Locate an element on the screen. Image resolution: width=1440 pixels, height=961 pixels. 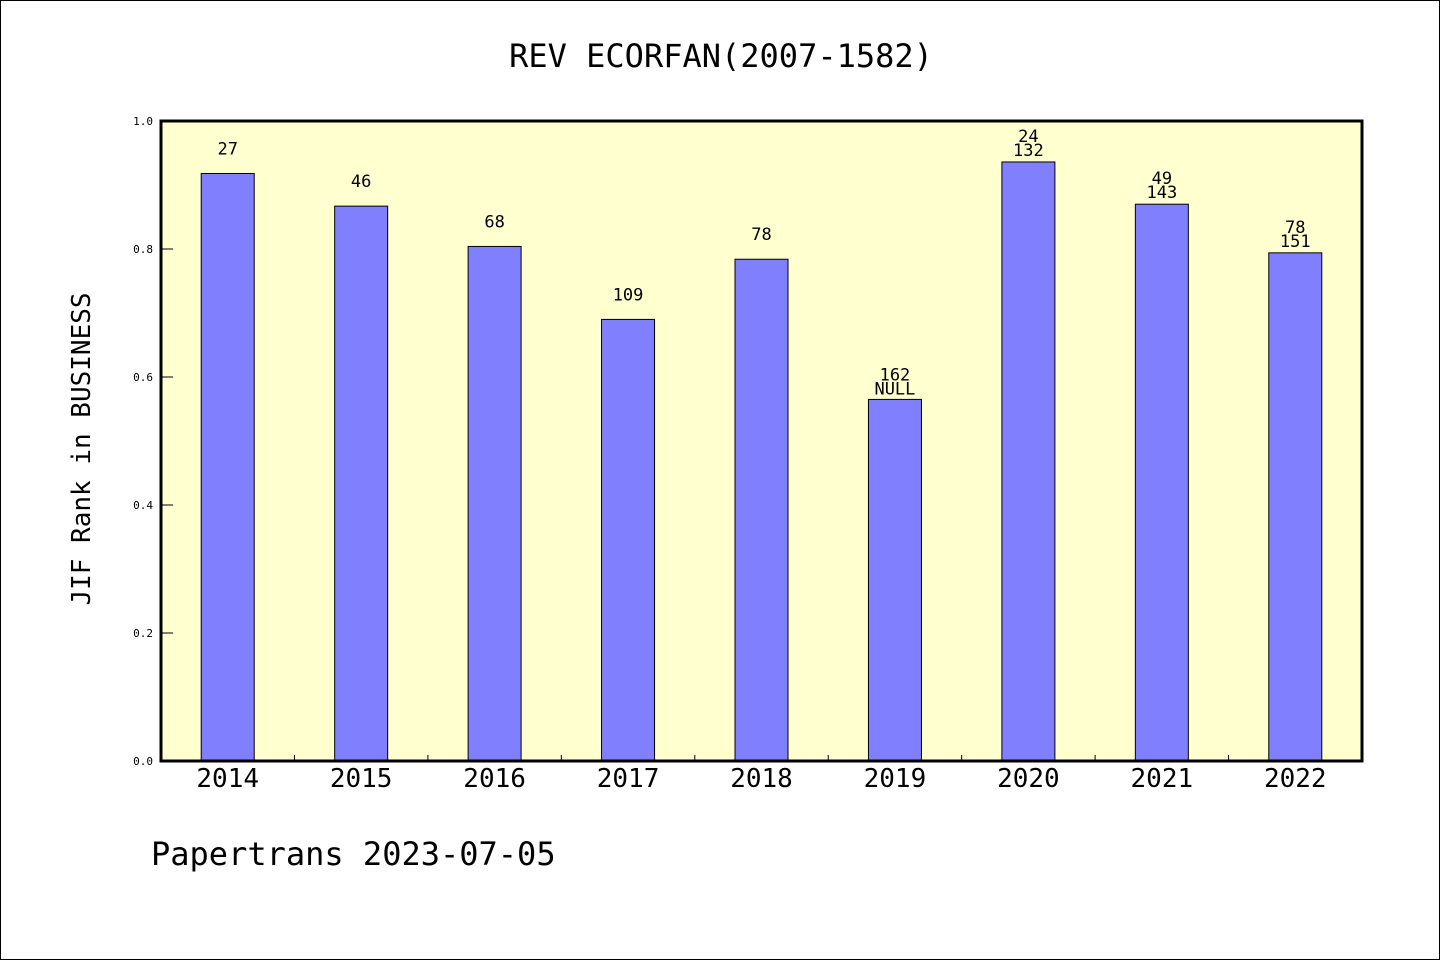
data-label-lower: 132 is located at coordinates (1028, 151).